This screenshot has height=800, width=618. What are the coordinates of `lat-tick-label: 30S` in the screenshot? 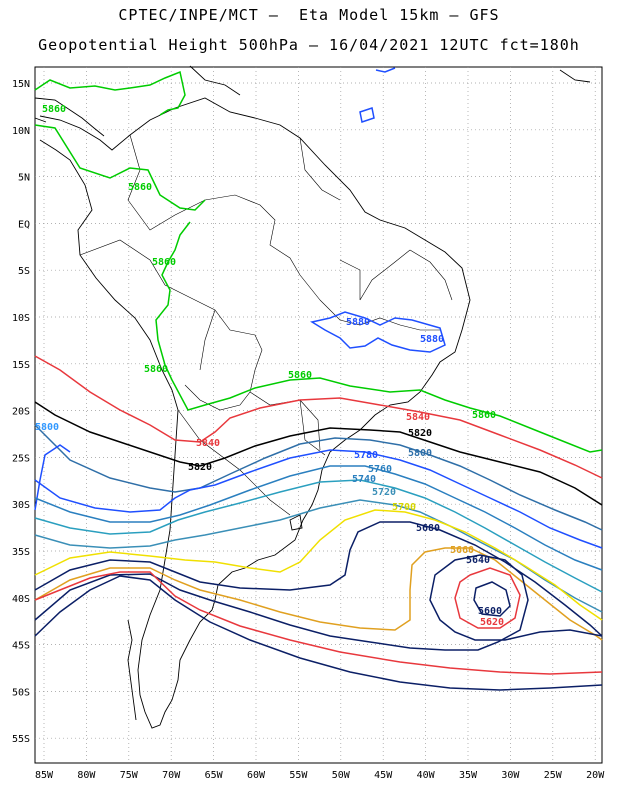 It's located at (21, 505).